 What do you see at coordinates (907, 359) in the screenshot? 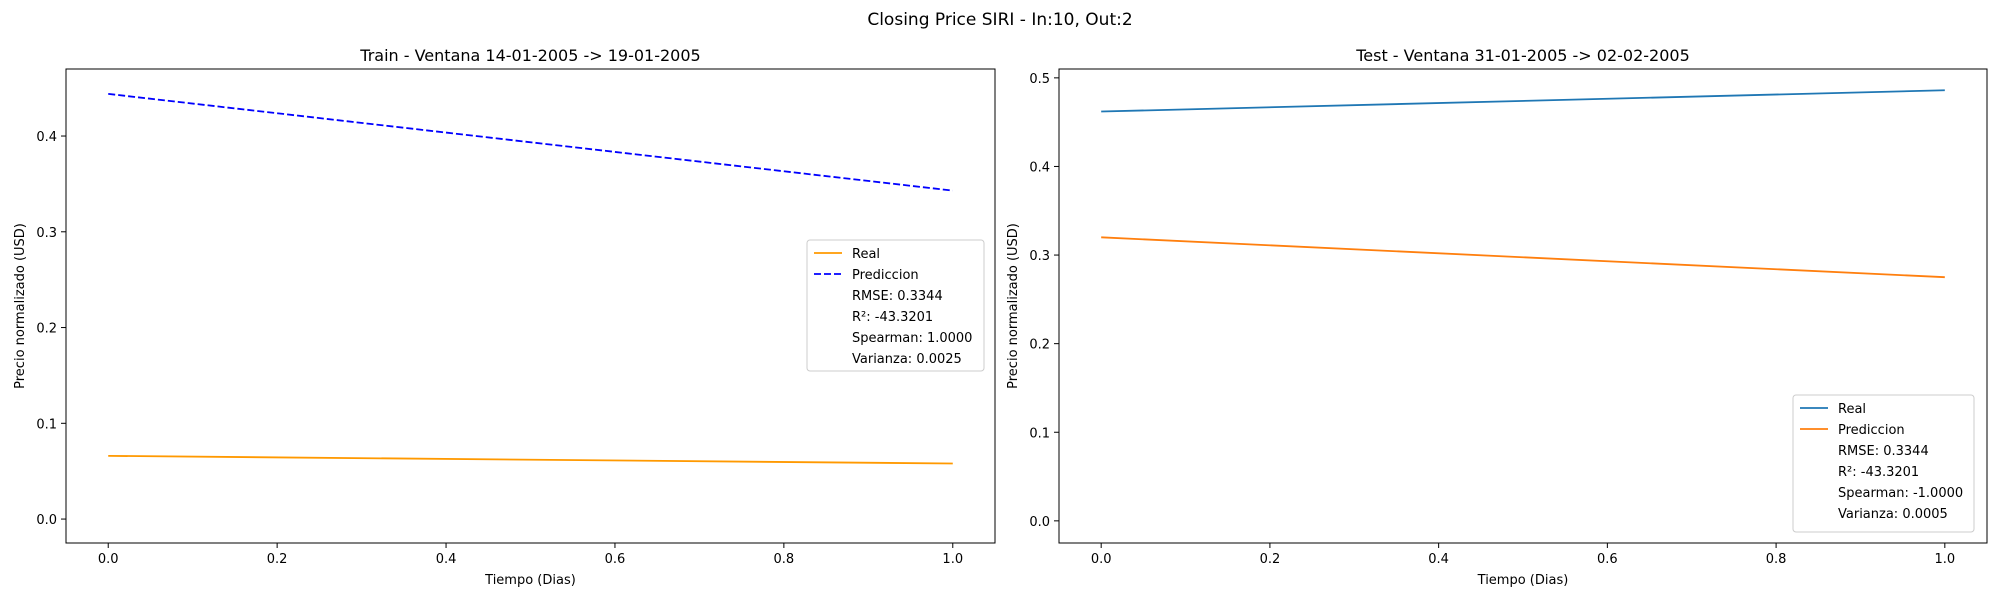
I see `legend-metric: Varianza: 0.0025` at bounding box center [907, 359].